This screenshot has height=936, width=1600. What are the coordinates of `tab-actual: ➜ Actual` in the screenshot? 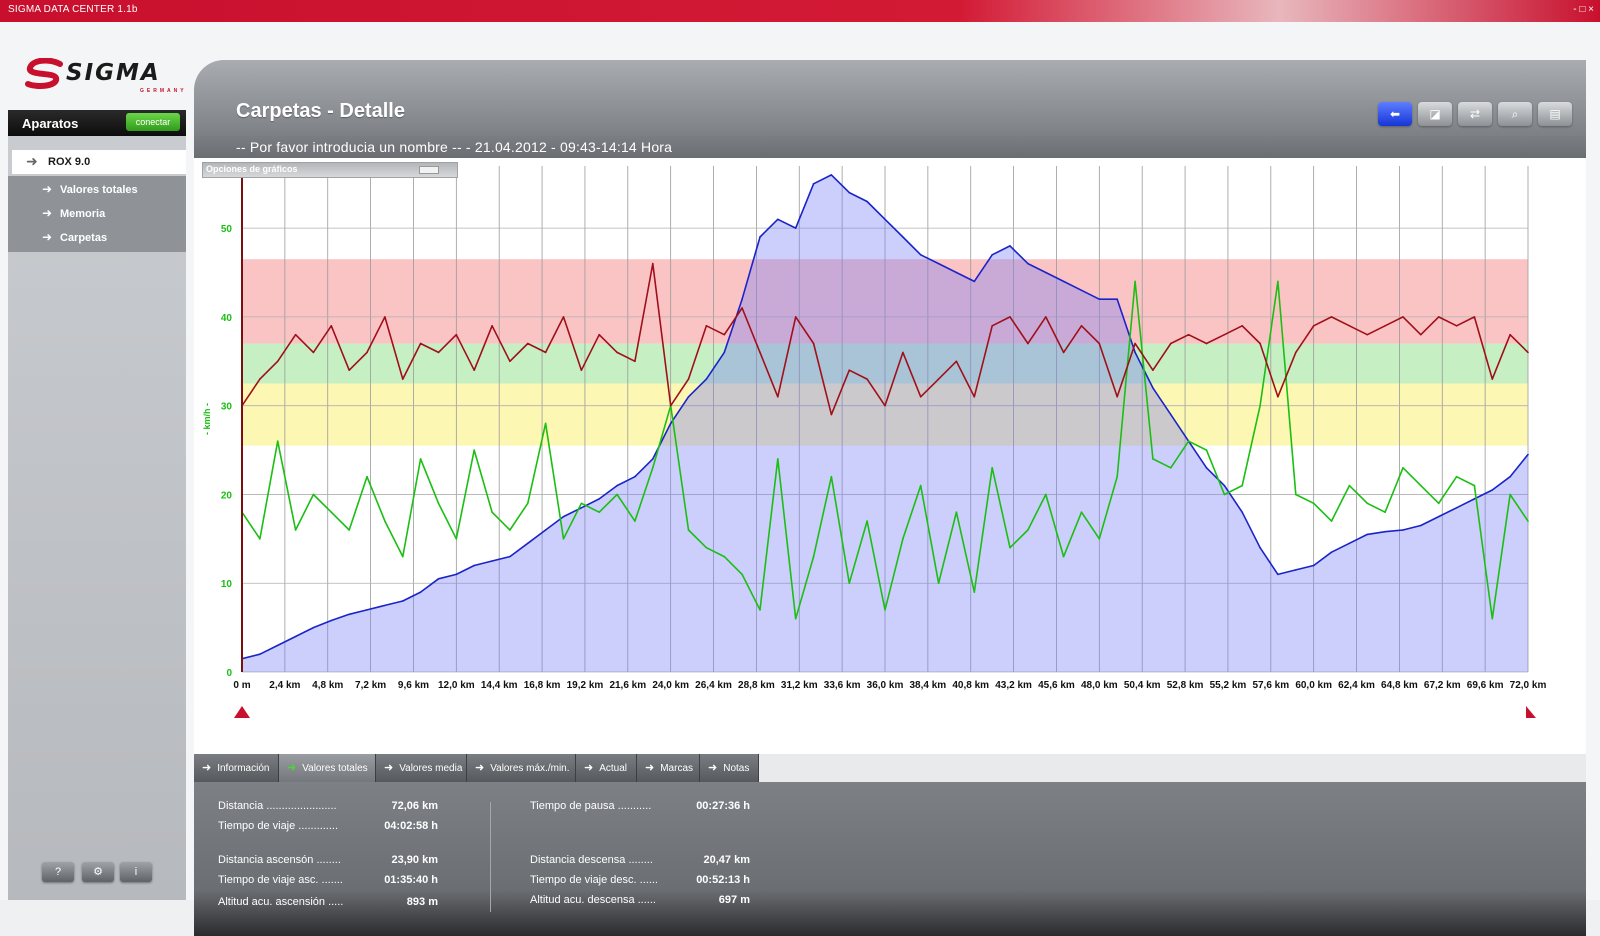 It's located at (606, 768).